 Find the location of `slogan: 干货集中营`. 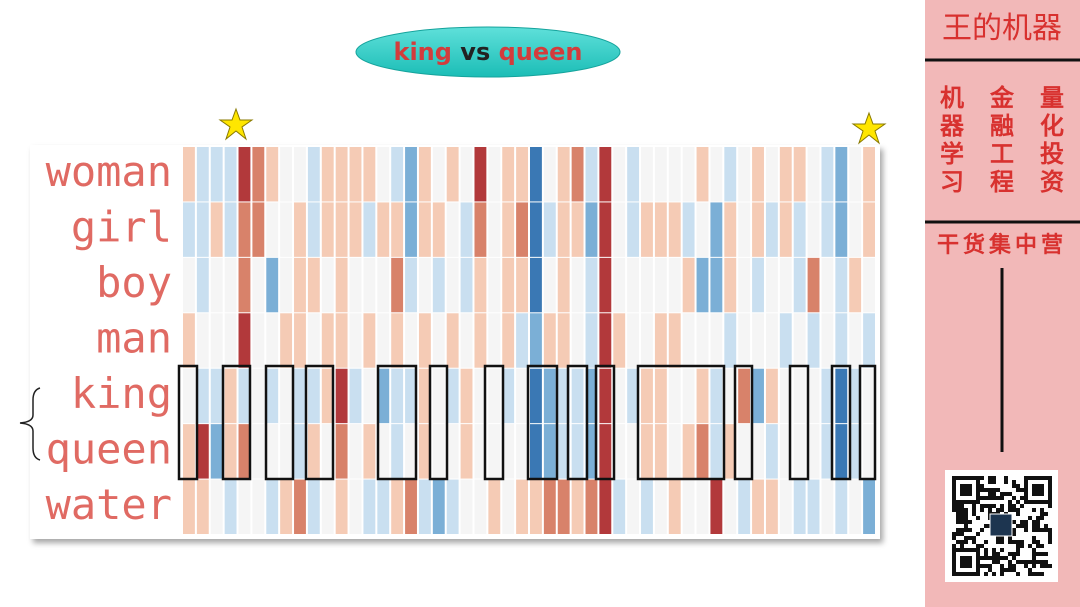

slogan: 干货集中营 is located at coordinates (1002, 245).